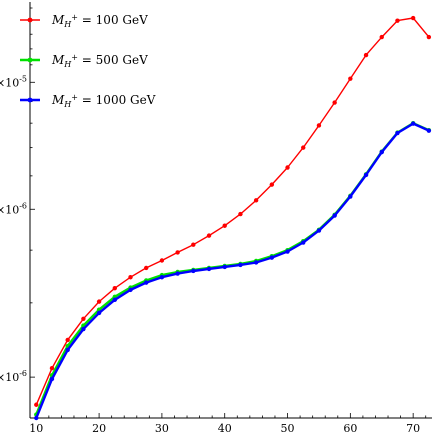 The image size is (436, 436). Describe the element at coordinates (103, 101) in the screenshot. I see `legend-label: MH+ = 1000 GeV` at that location.